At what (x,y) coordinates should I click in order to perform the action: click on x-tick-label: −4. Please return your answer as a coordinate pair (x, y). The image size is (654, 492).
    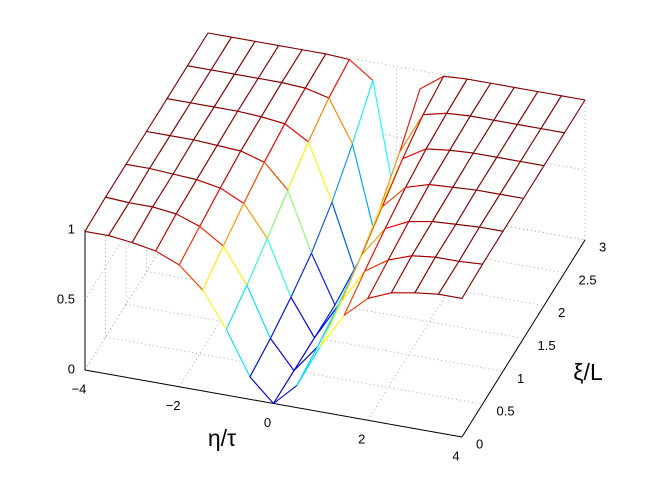
    Looking at the image, I should click on (79, 388).